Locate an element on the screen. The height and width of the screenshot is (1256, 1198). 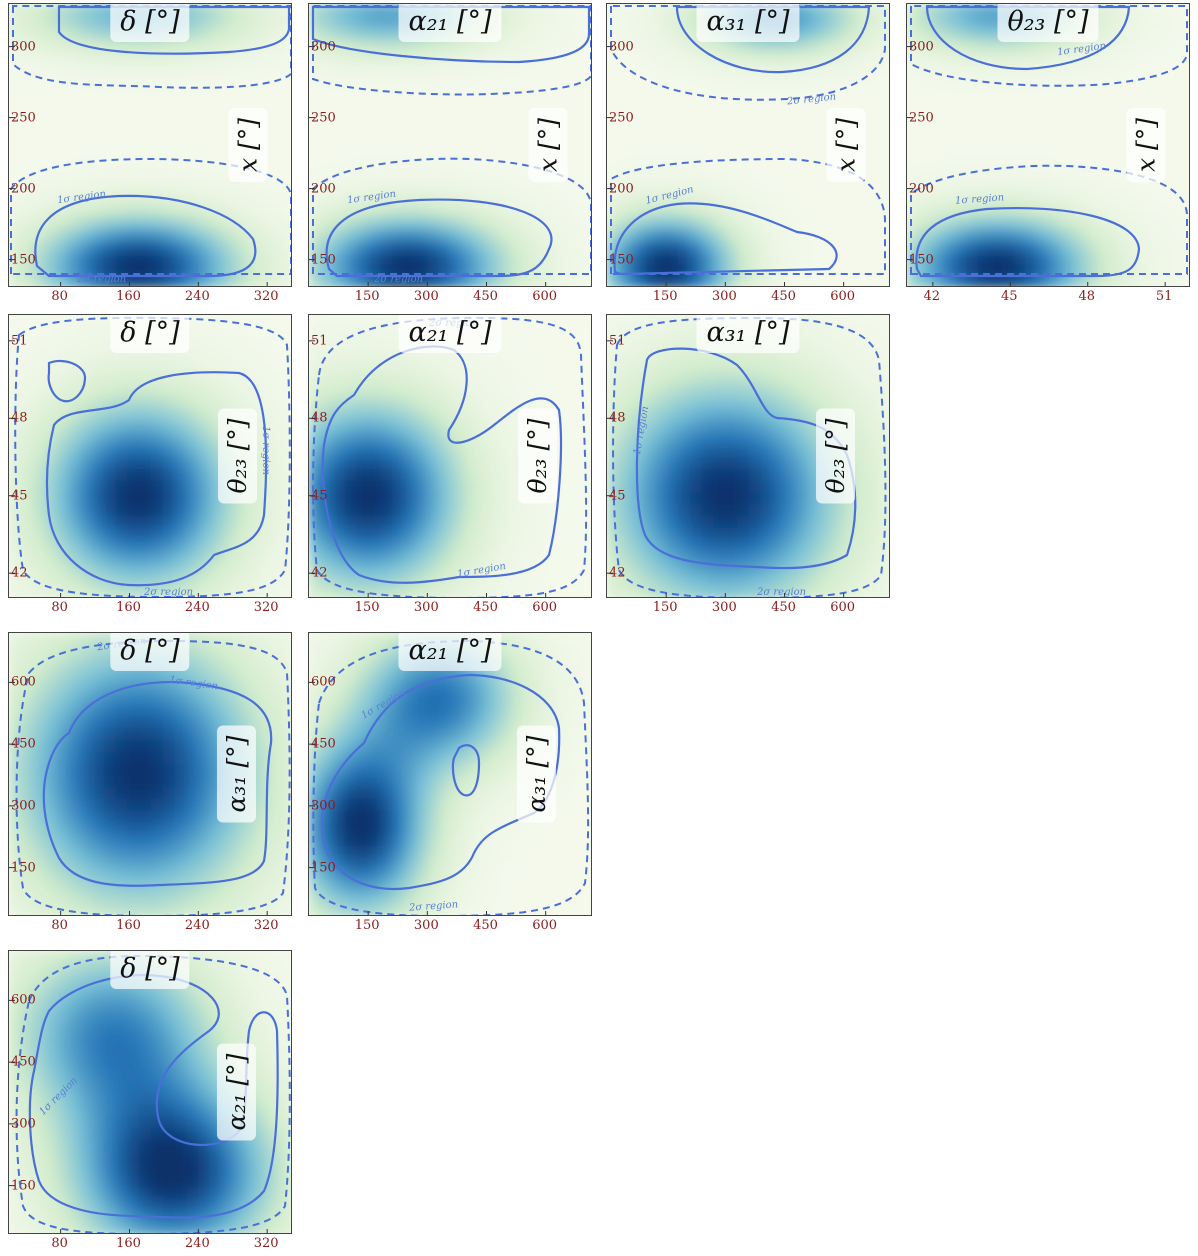
x-axis-label: α₂₁ [°] is located at coordinates (450, 334).